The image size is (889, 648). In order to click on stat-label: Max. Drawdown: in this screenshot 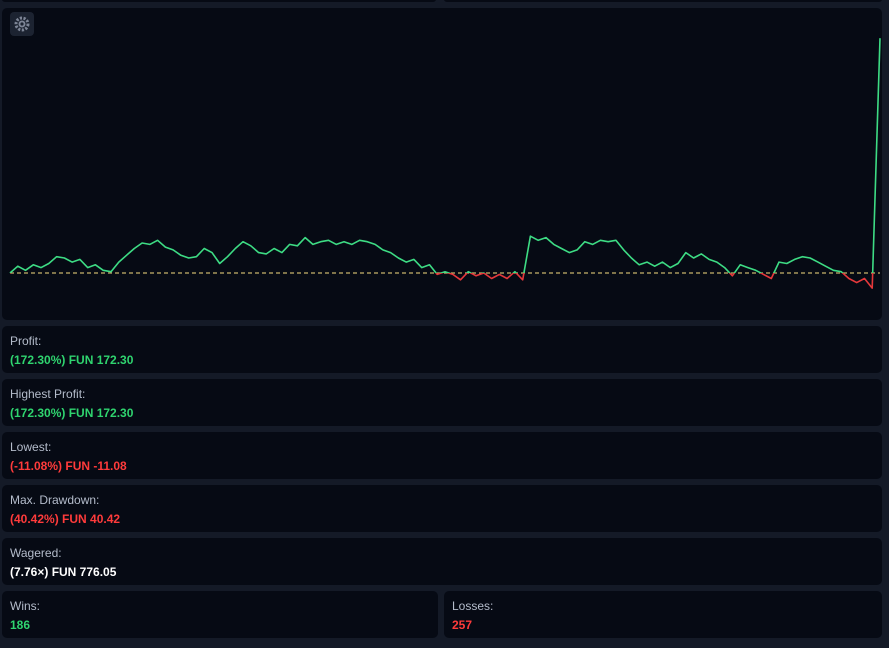, I will do `click(55, 500)`.